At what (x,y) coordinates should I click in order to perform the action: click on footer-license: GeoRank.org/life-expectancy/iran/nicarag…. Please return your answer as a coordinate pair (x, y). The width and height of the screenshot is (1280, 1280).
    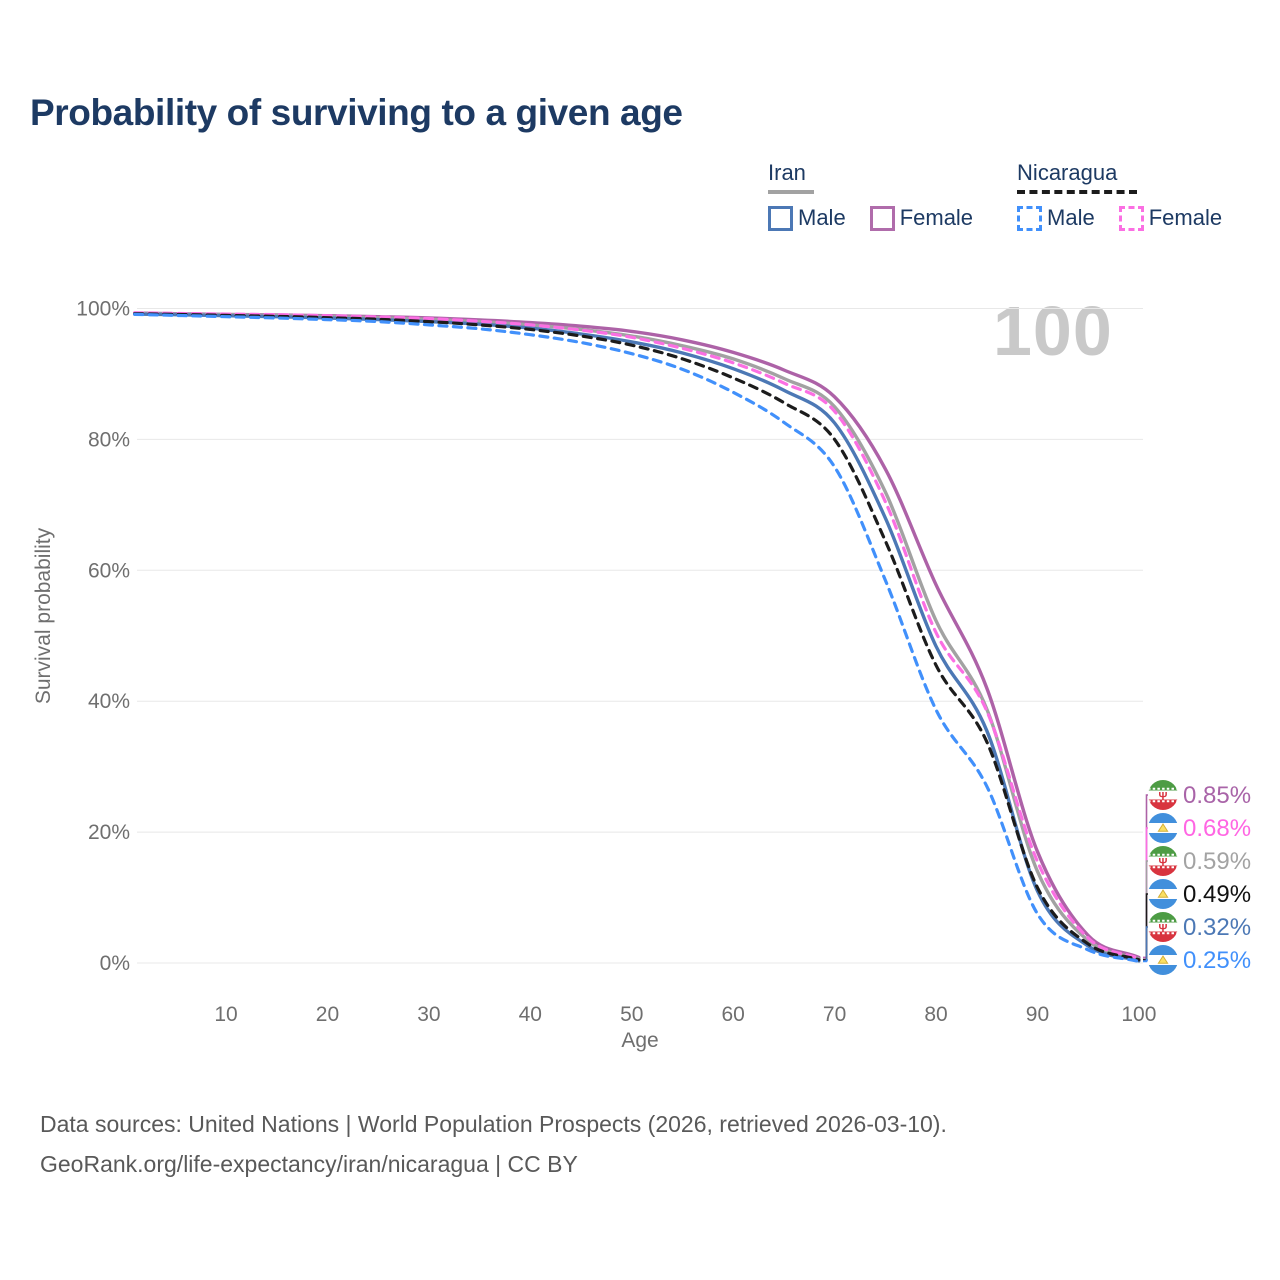
    Looking at the image, I should click on (309, 1164).